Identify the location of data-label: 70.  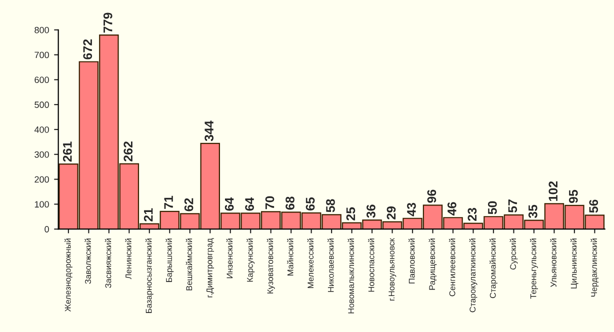
(269, 203).